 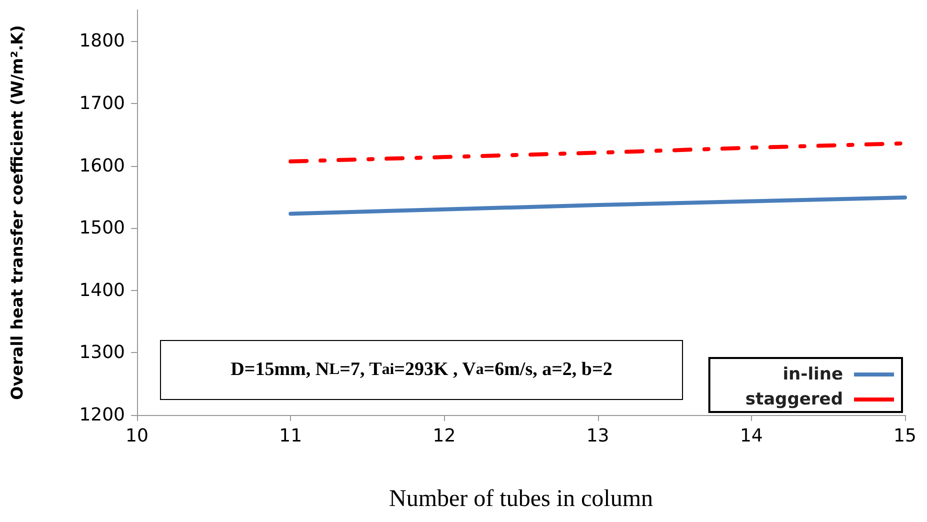 I want to click on y-tick-label: 1600, so click(x=102, y=165).